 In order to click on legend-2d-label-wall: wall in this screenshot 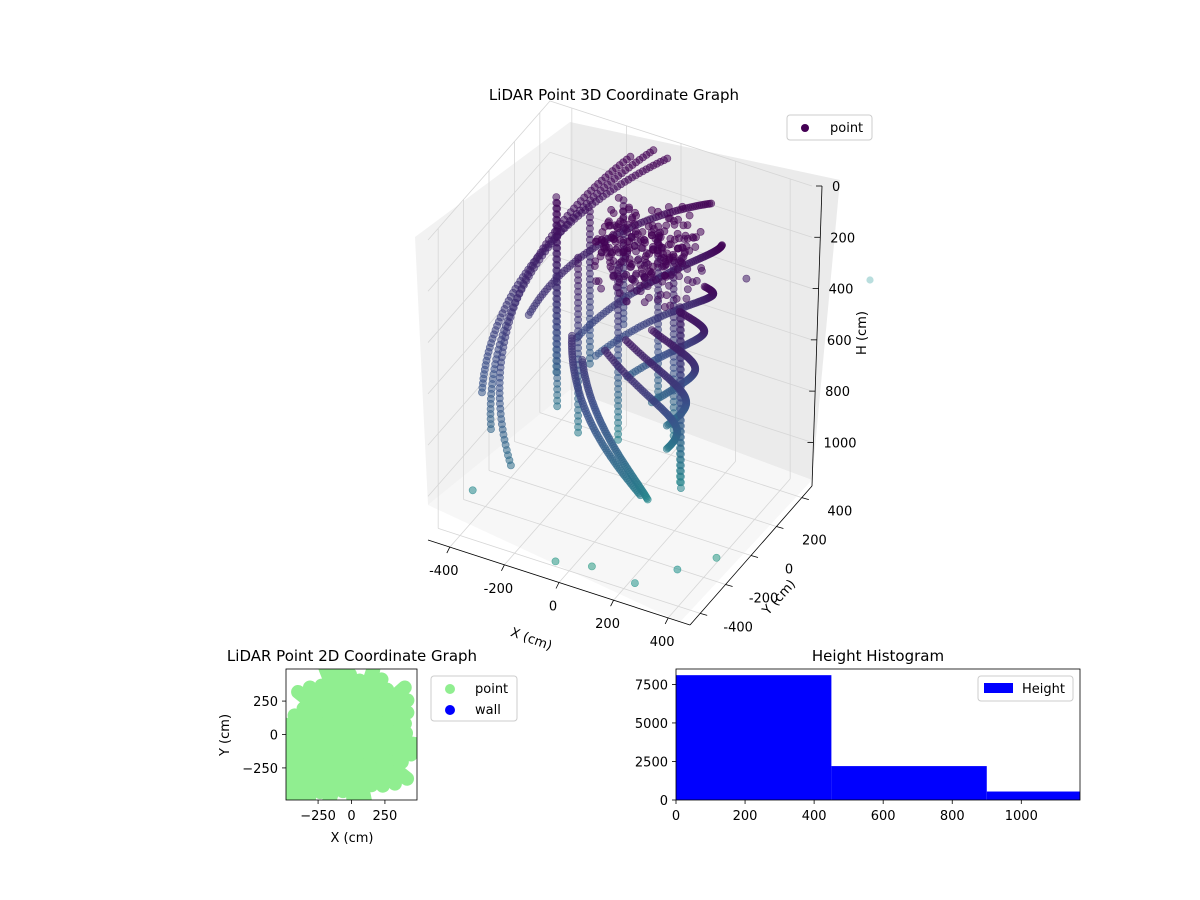, I will do `click(488, 710)`.